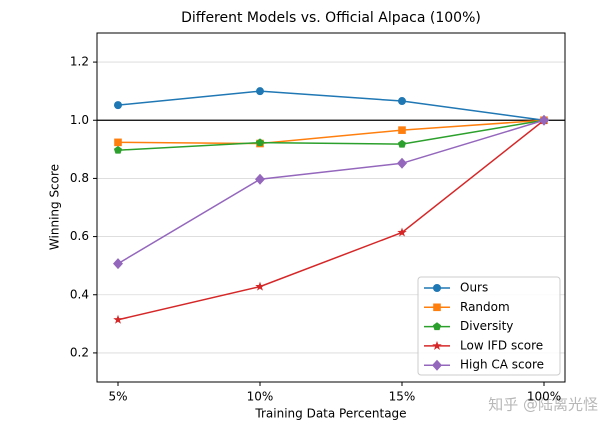  I want to click on legend-label: Diversity, so click(486, 326).